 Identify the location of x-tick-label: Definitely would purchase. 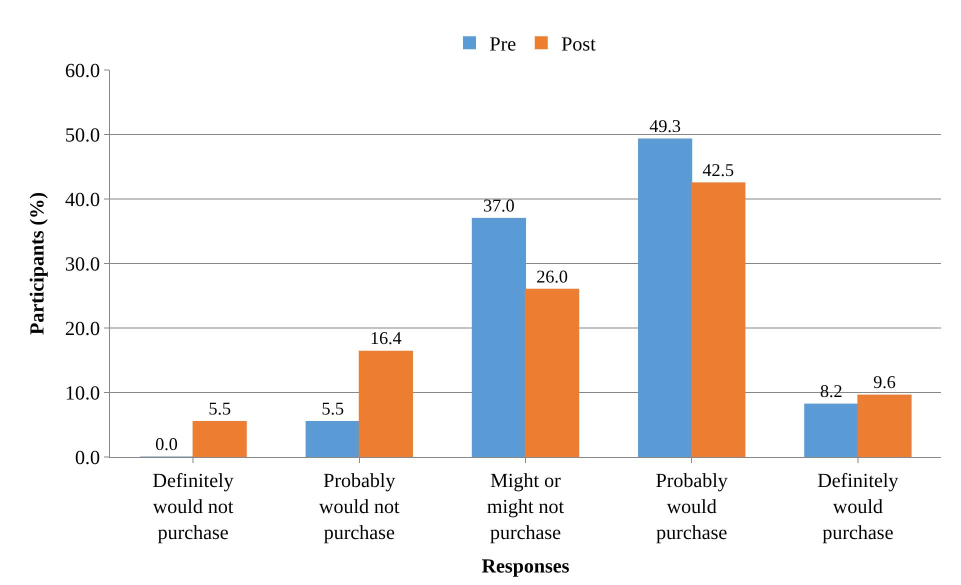
(857, 507).